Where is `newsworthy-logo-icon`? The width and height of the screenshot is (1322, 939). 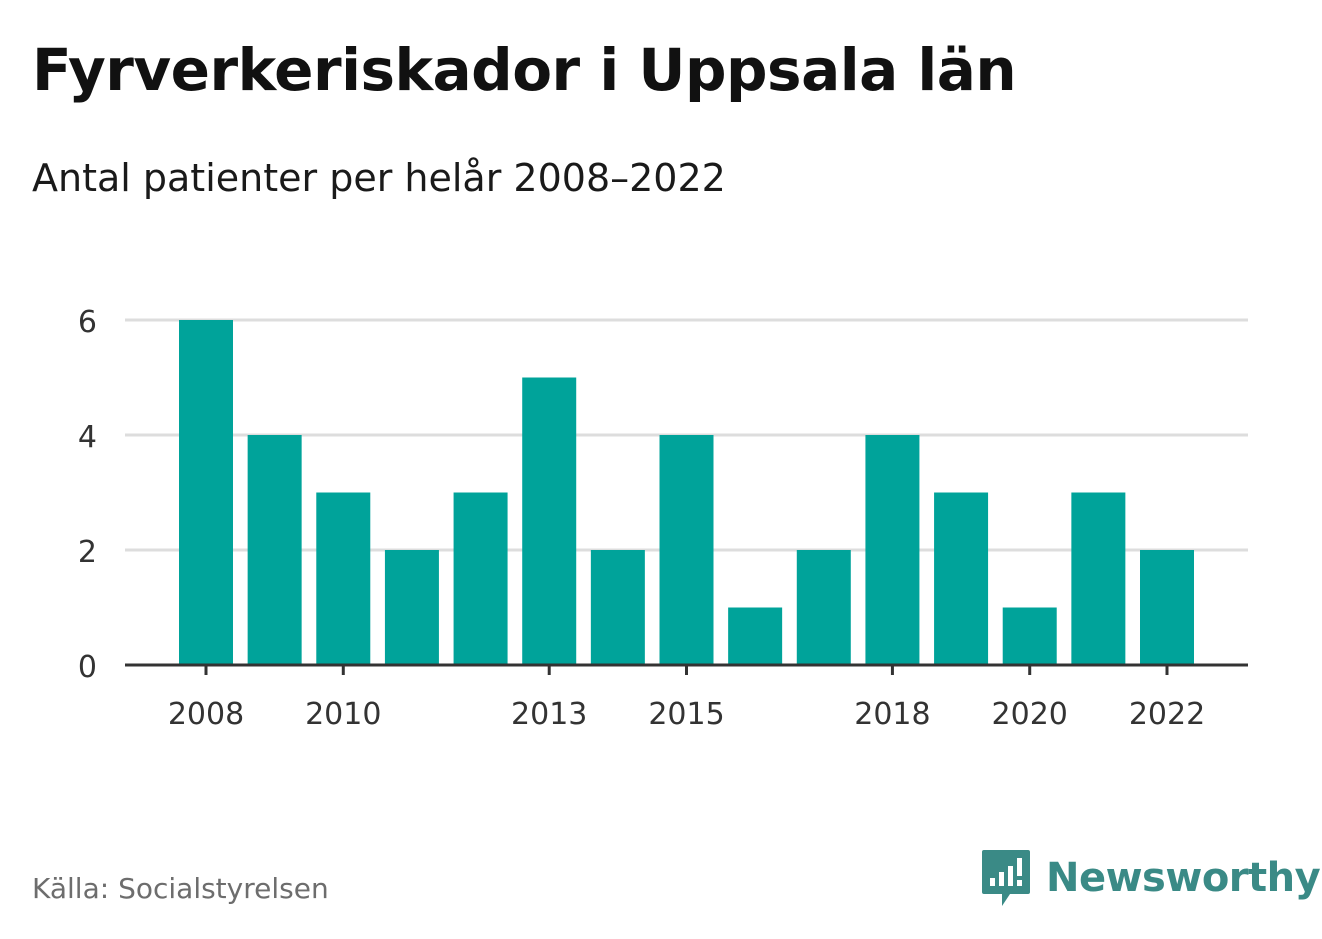 newsworthy-logo-icon is located at coordinates (1006, 878).